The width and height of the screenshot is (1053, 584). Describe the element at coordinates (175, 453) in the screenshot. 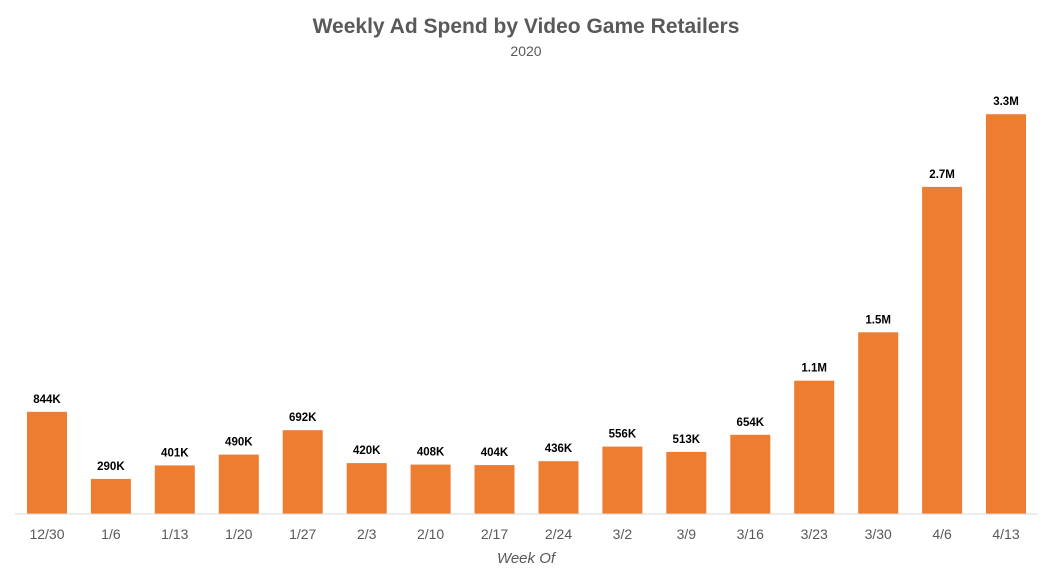

I see `data-label-1-13: 401K` at that location.